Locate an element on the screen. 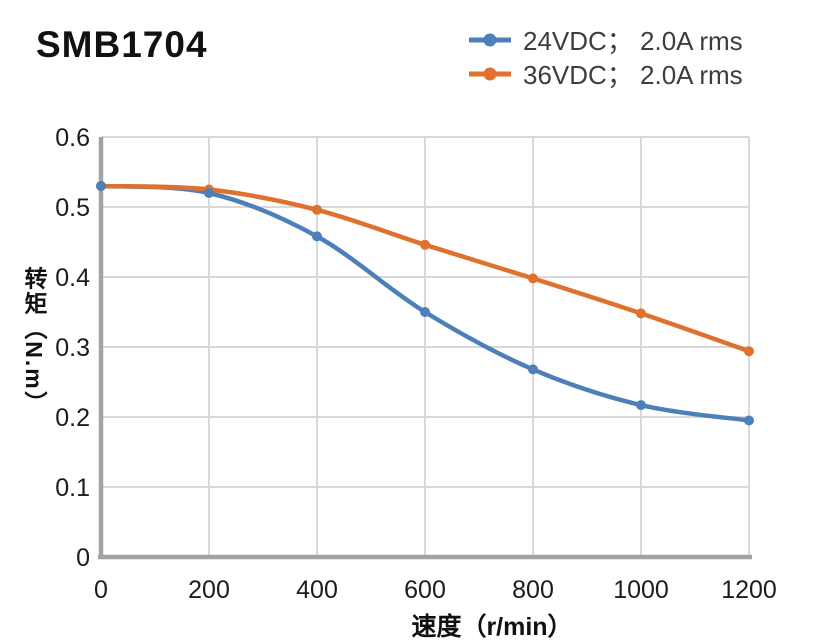  x-tick-label: 1200 is located at coordinates (749, 590).